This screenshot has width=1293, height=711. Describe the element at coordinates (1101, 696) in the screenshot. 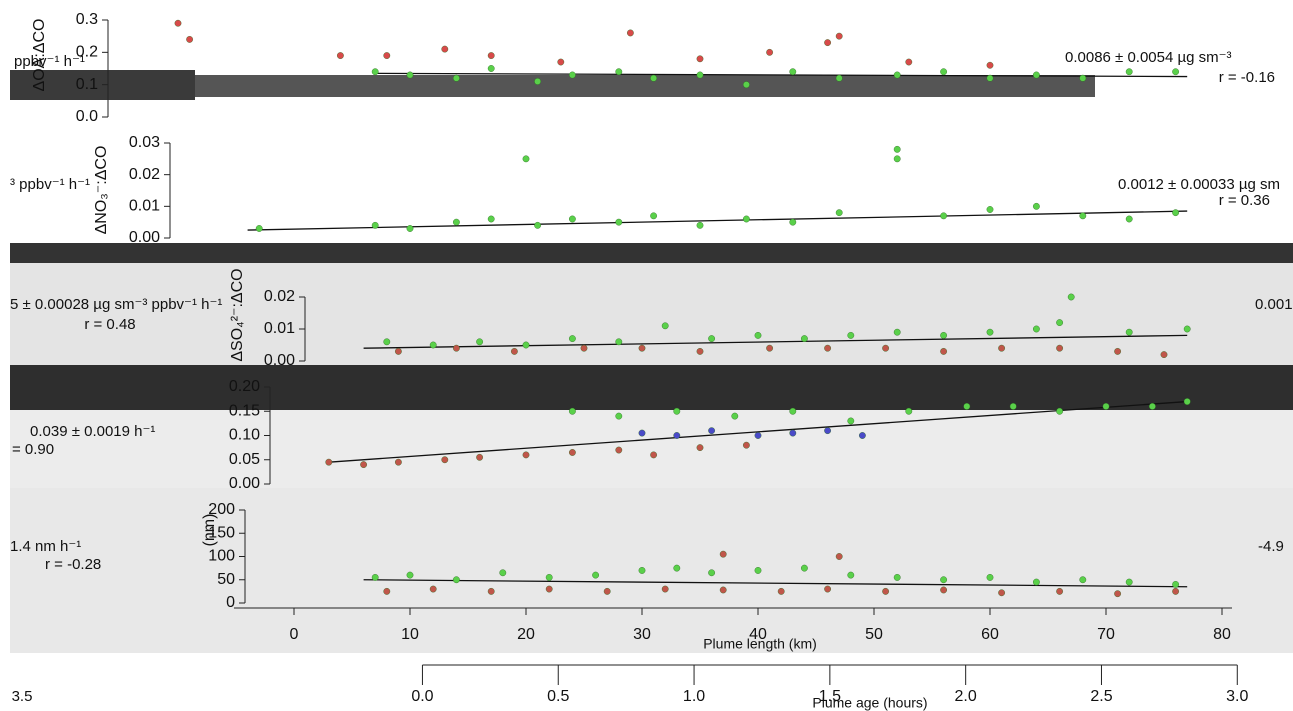

I see `x2-tick-label: 2.5` at that location.